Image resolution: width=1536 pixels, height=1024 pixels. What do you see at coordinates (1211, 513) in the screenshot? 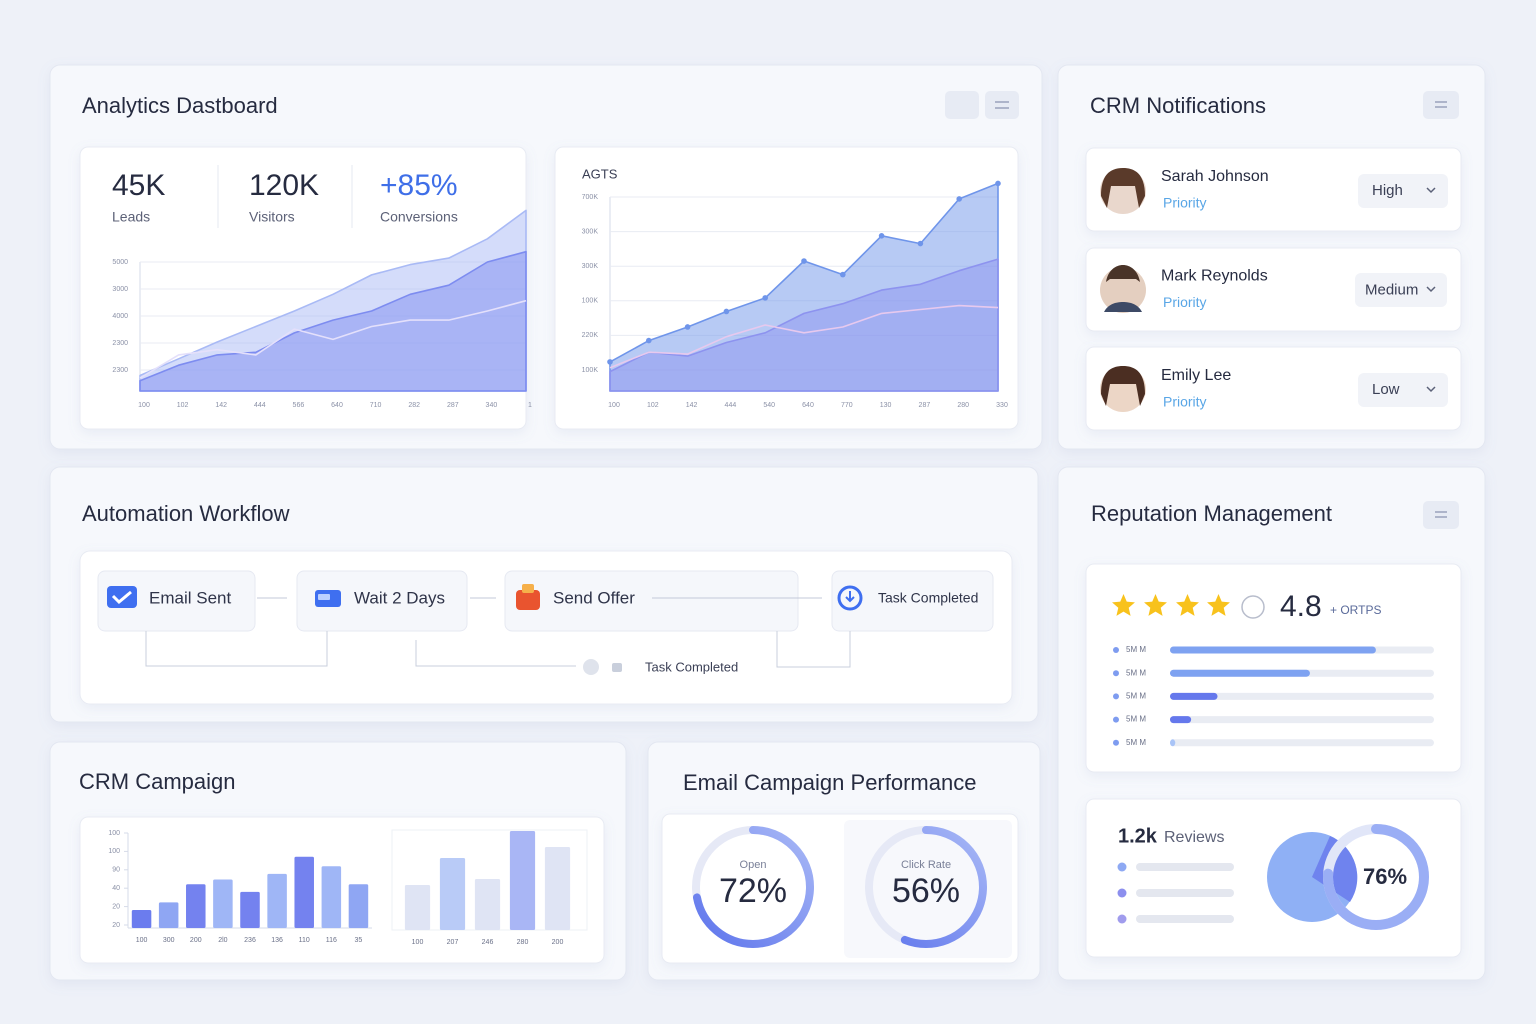
I see `panel-title: Reputation Management` at bounding box center [1211, 513].